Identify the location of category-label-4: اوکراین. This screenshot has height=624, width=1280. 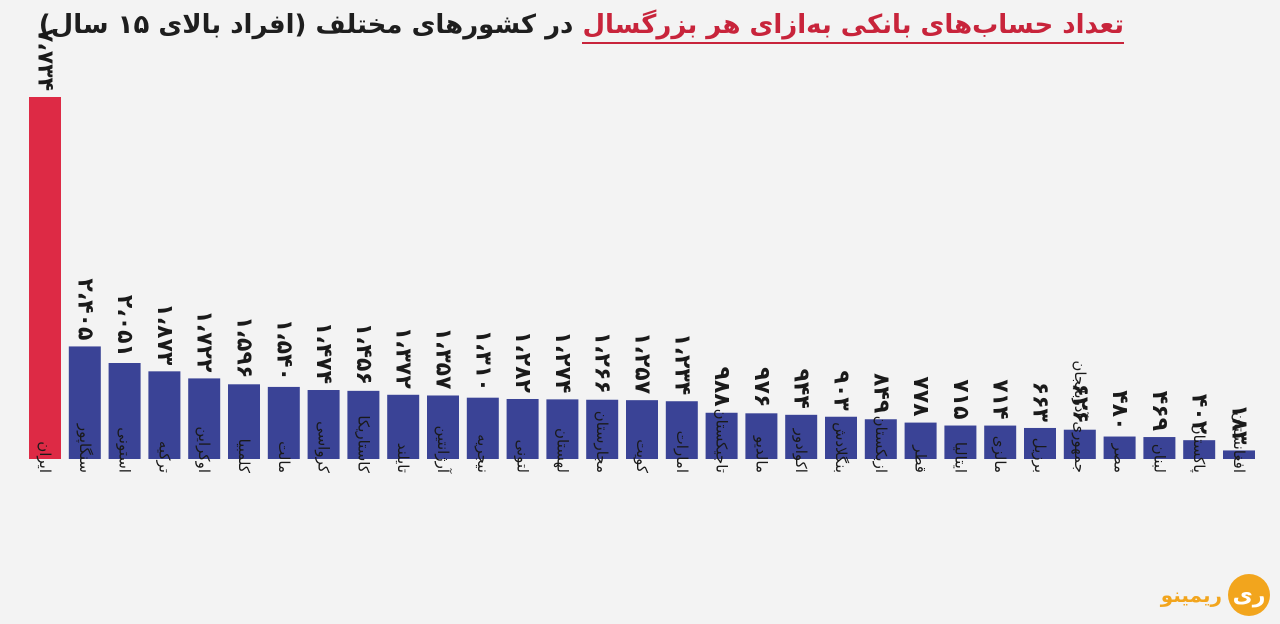
(204, 449).